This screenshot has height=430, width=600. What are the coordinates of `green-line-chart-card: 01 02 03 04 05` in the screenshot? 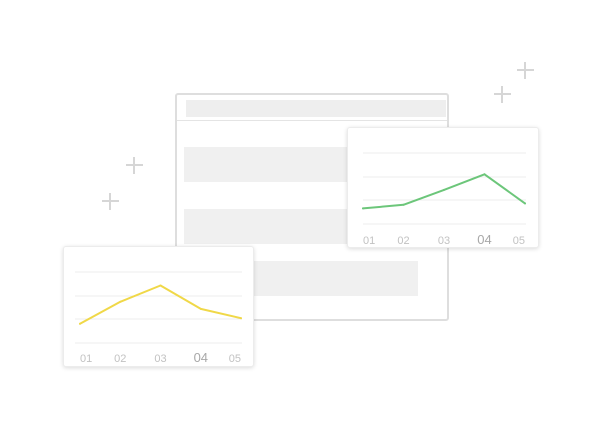 It's located at (443, 187).